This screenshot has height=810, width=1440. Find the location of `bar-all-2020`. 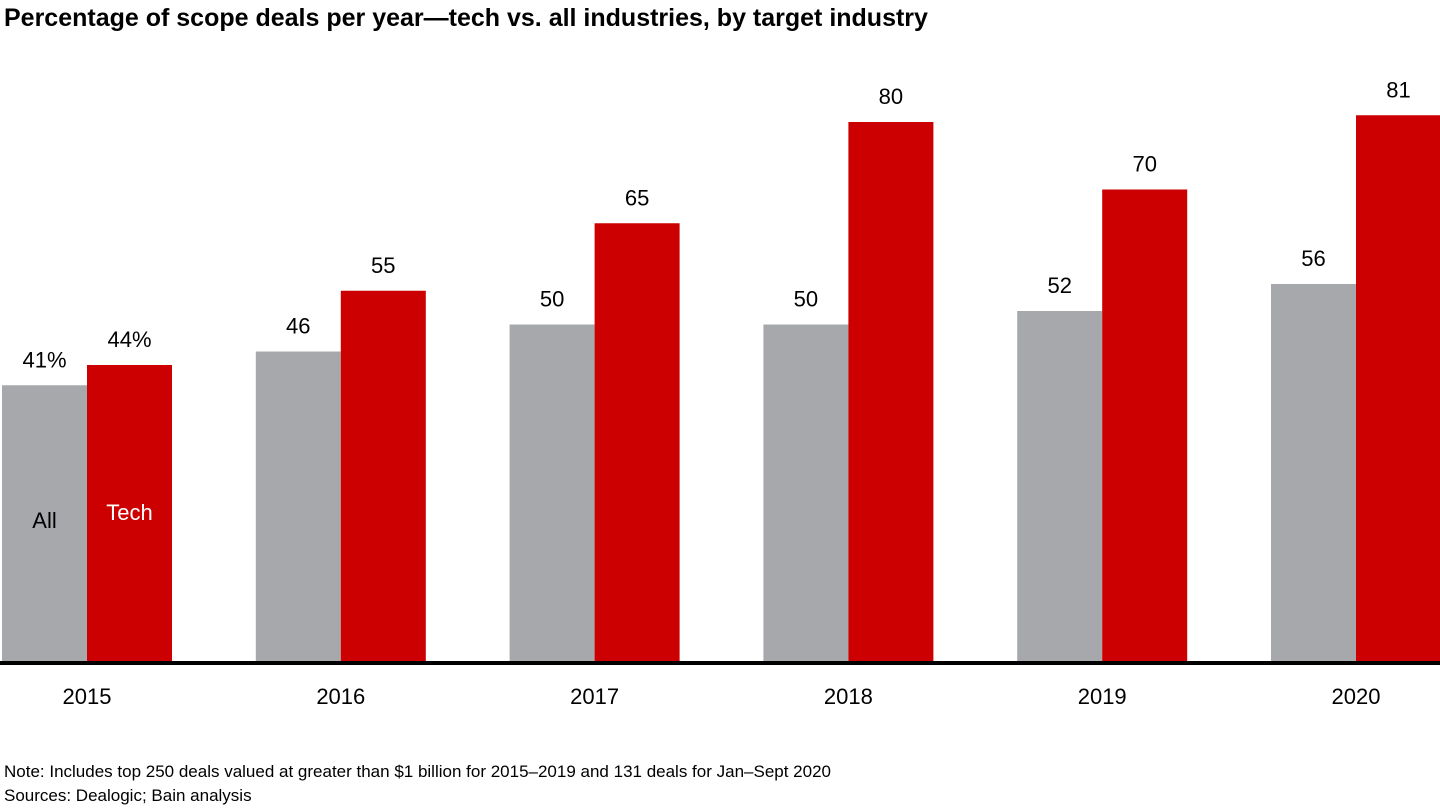

bar-all-2020 is located at coordinates (1313, 473).